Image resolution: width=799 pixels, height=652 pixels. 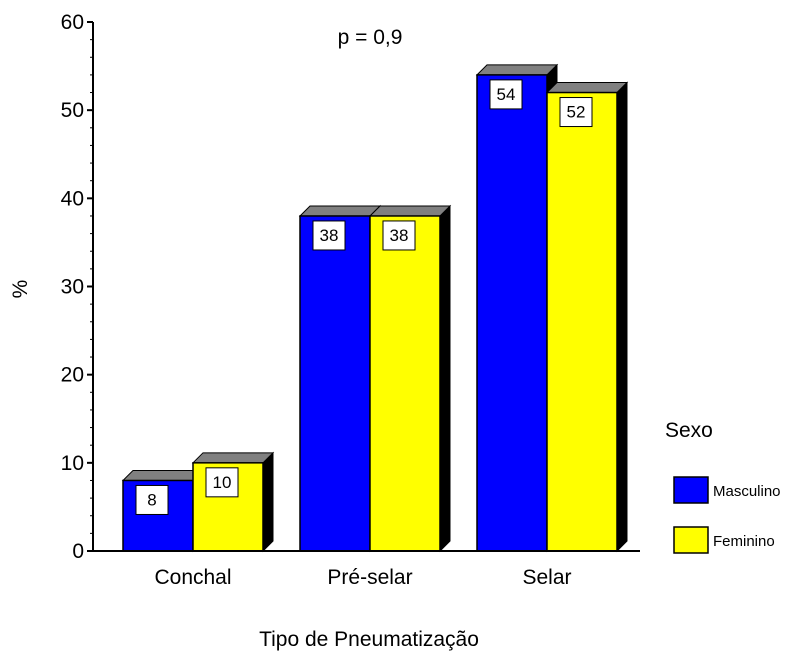 I want to click on p-value-annotation: p = 0,9, so click(x=370, y=37).